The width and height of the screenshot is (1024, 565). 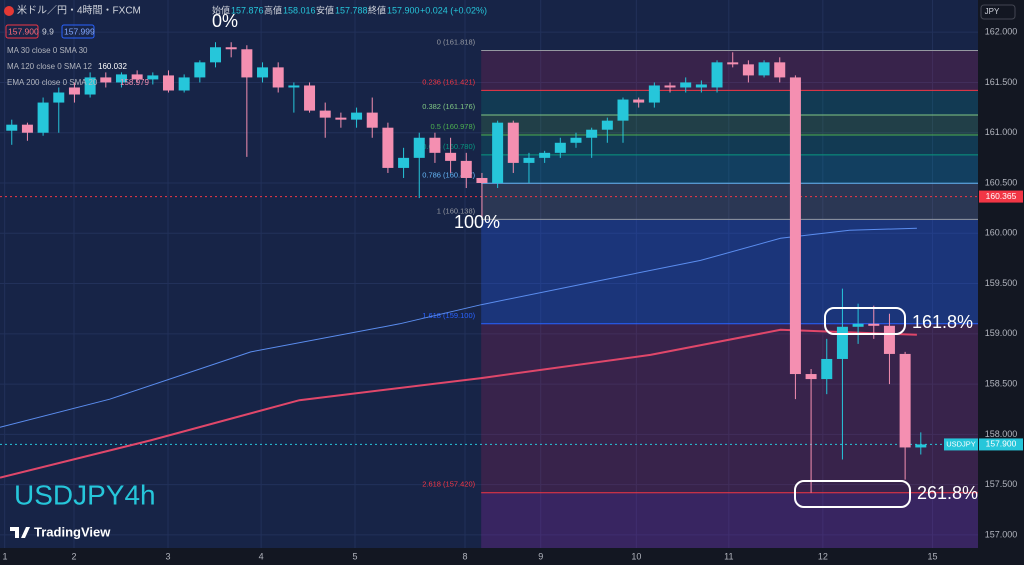 I want to click on currency: JPY, so click(x=992, y=11).